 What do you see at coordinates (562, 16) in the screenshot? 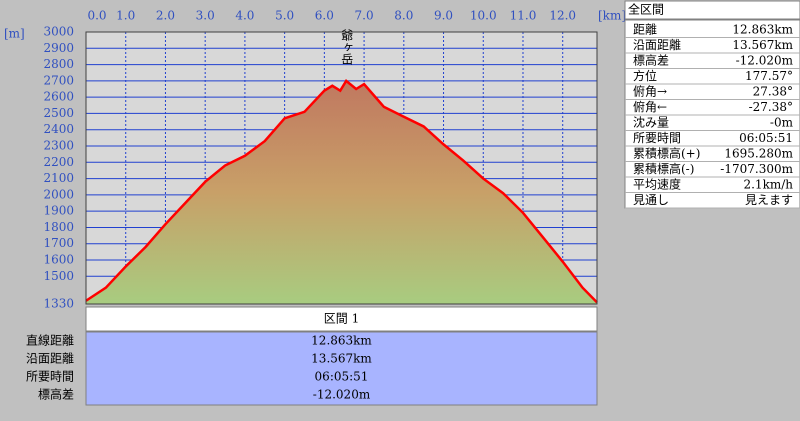
I see `x-tick-label: 12.0` at bounding box center [562, 16].